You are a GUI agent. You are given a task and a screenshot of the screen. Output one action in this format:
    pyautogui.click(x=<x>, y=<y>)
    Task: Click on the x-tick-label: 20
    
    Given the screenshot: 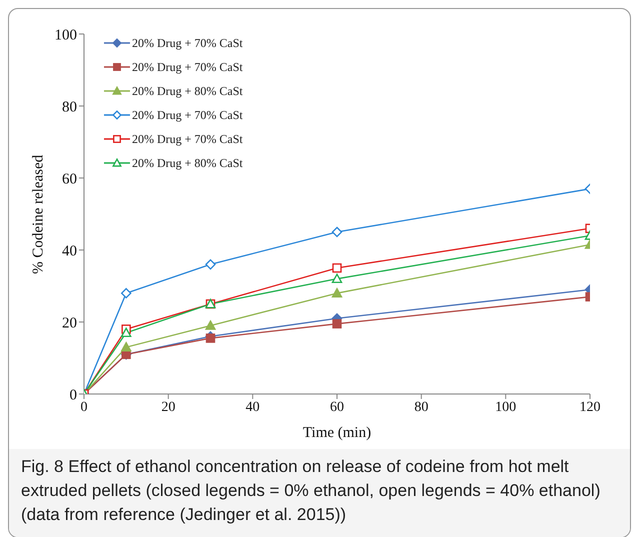 What is the action you would take?
    pyautogui.click(x=168, y=407)
    